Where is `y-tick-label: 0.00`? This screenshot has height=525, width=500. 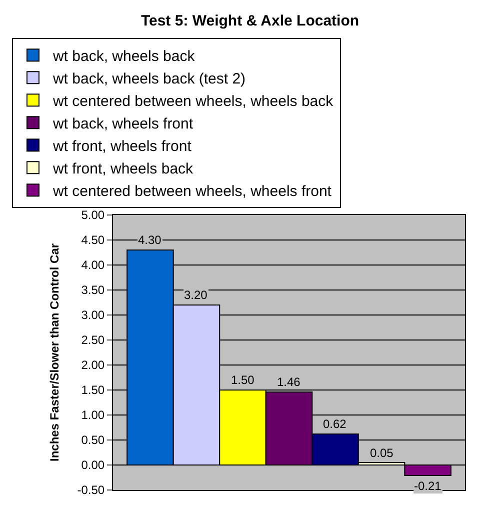 y-tick-label: 0.00 is located at coordinates (93, 465).